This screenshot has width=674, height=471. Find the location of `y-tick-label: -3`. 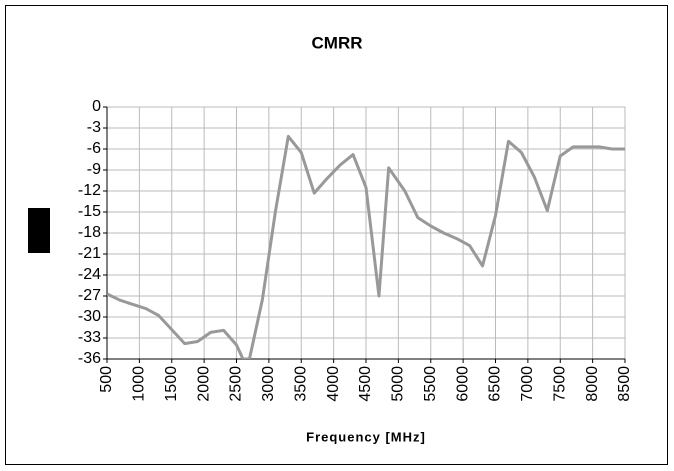

y-tick-label: -3 is located at coordinates (94, 127).